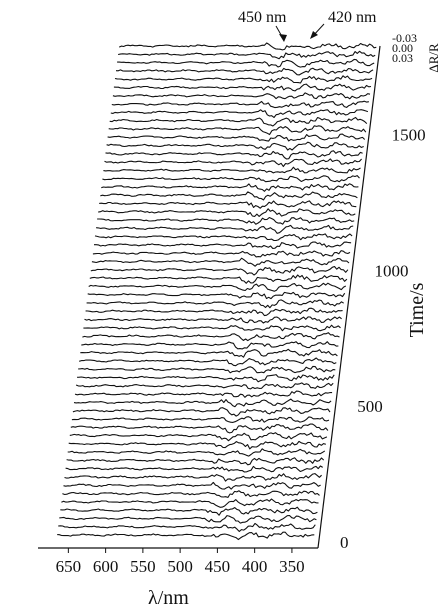 The height and width of the screenshot is (613, 446). What do you see at coordinates (168, 598) in the screenshot?
I see `x-axis-label: λ/nm` at bounding box center [168, 598].